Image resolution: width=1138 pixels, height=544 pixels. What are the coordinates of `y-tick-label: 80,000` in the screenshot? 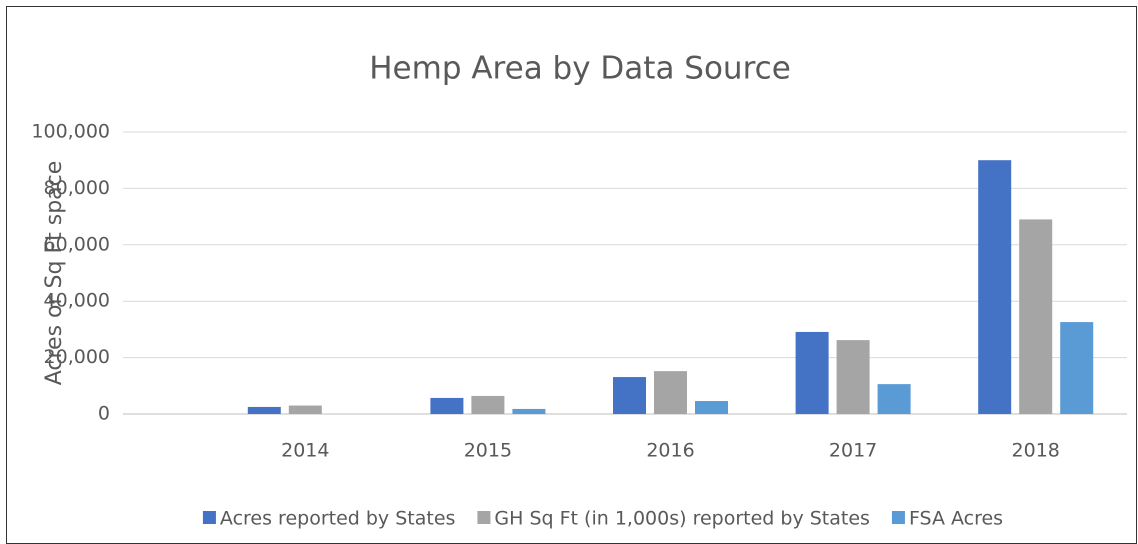 It's located at (77, 188).